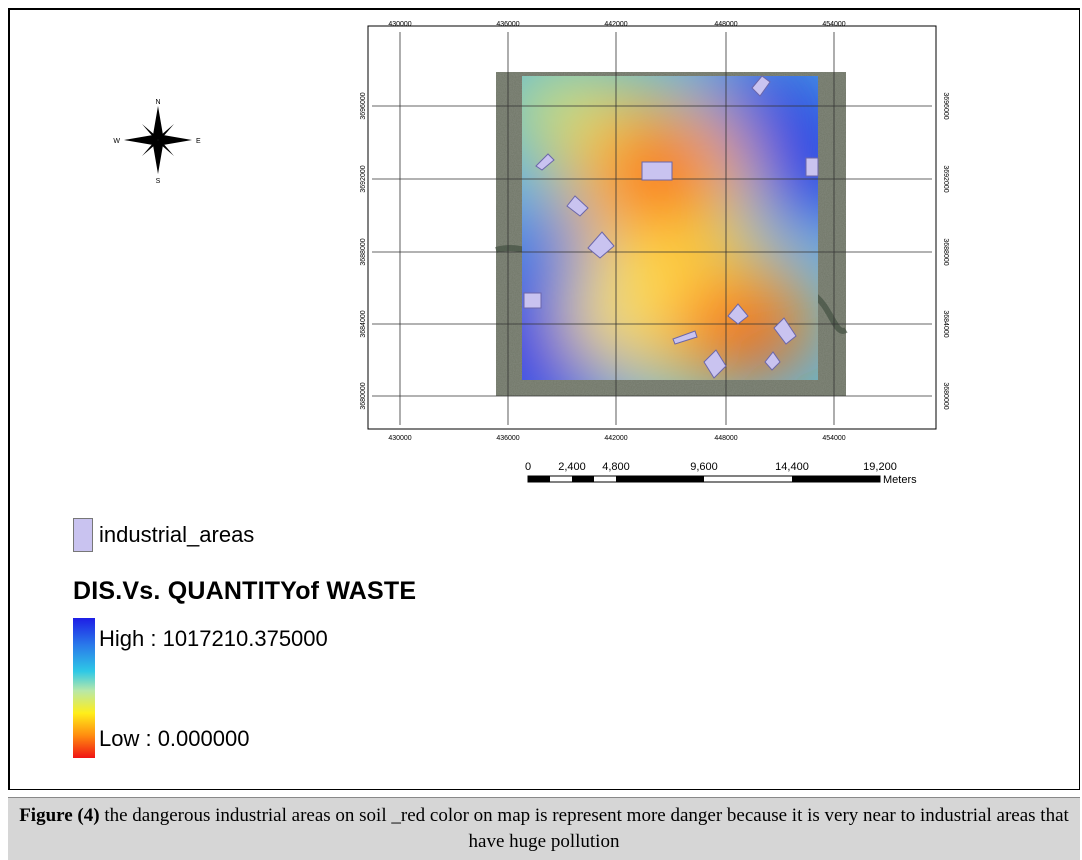  I want to click on legend-industrial-areas: industrial_areas, so click(163, 535).